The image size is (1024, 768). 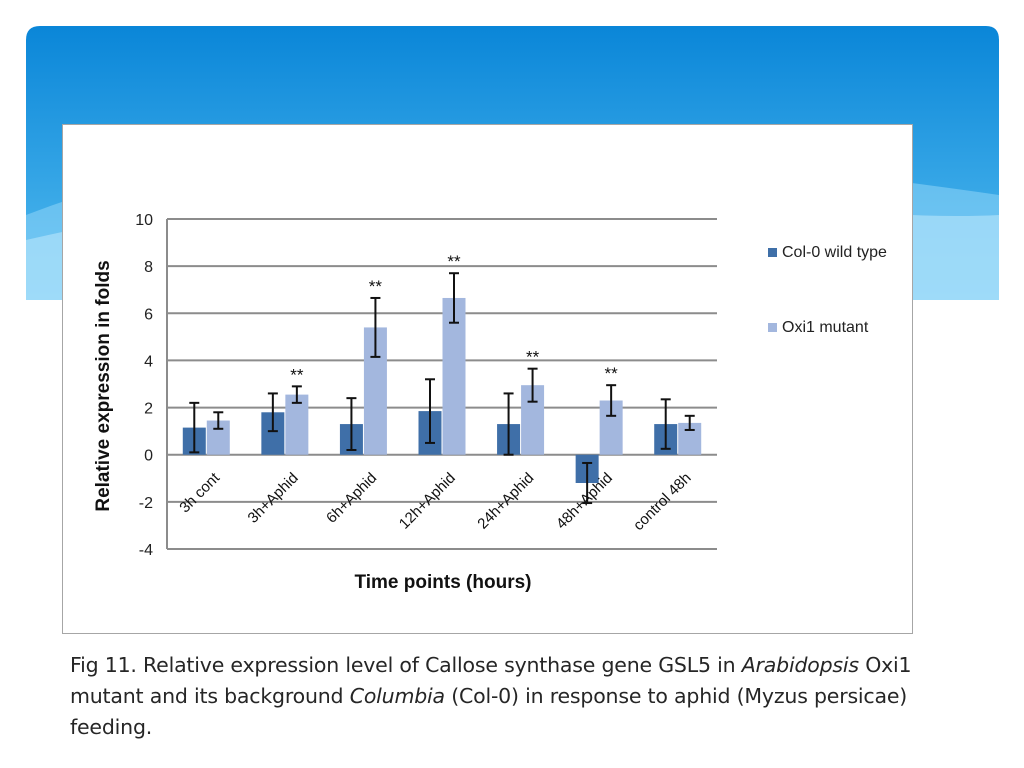 What do you see at coordinates (397, 696) in the screenshot?
I see `caption-italic-columbia: Columbia` at bounding box center [397, 696].